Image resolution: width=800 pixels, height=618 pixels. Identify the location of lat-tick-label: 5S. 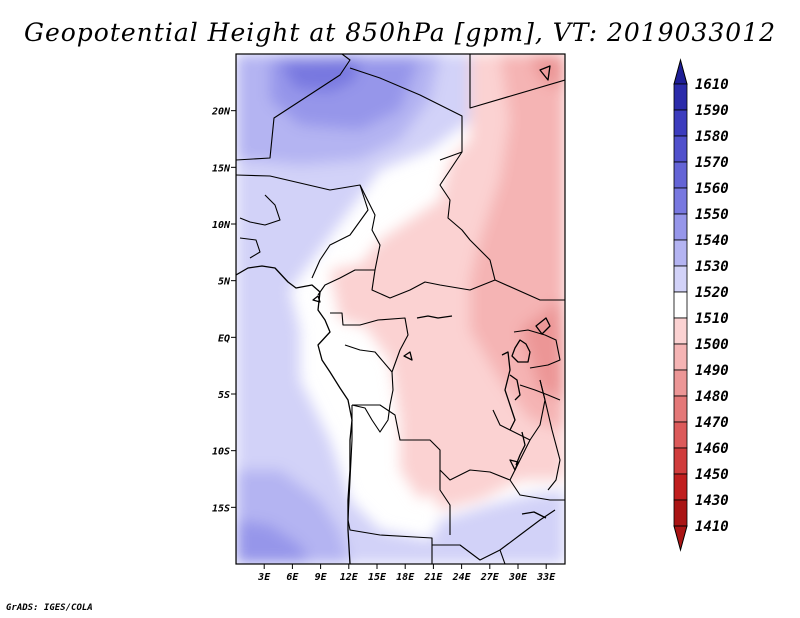
(224, 395).